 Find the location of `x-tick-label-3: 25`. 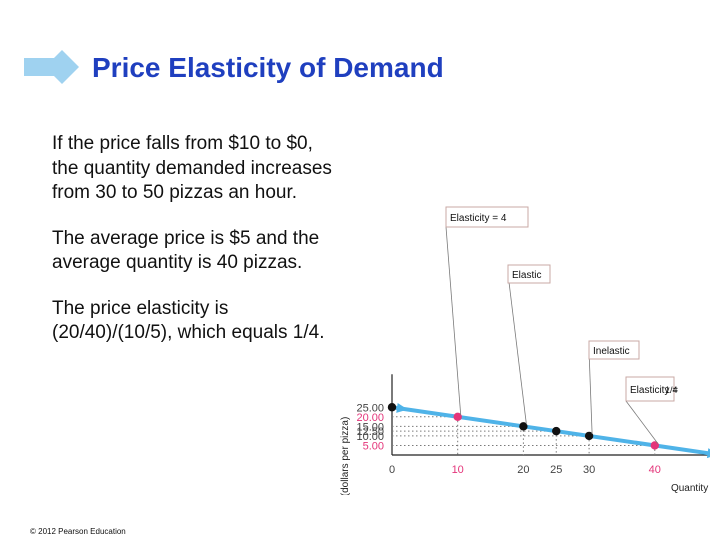

x-tick-label-3: 25 is located at coordinates (556, 470).